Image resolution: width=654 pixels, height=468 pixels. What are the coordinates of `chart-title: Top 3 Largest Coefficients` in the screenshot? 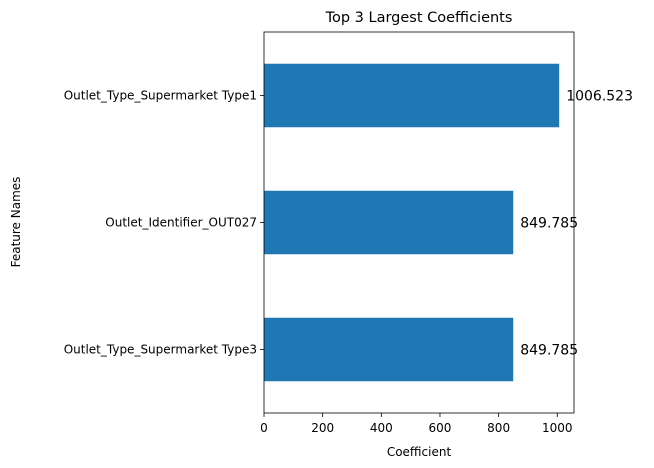 It's located at (419, 18).